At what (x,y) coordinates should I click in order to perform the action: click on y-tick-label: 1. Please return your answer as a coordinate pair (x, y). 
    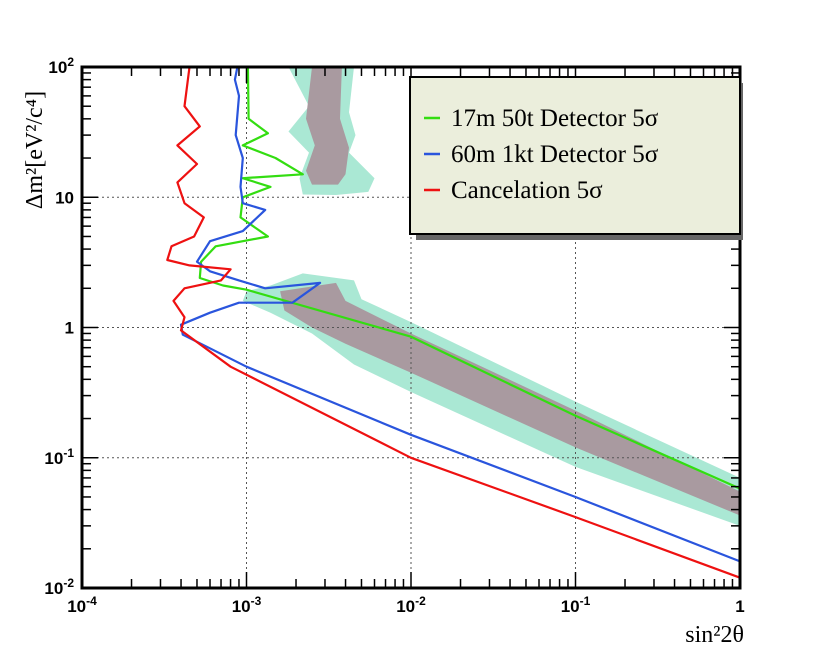
    Looking at the image, I should click on (69, 328).